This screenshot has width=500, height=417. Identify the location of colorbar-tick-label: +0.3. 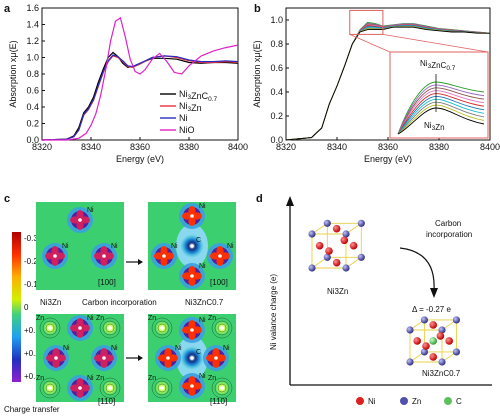
(32, 376).